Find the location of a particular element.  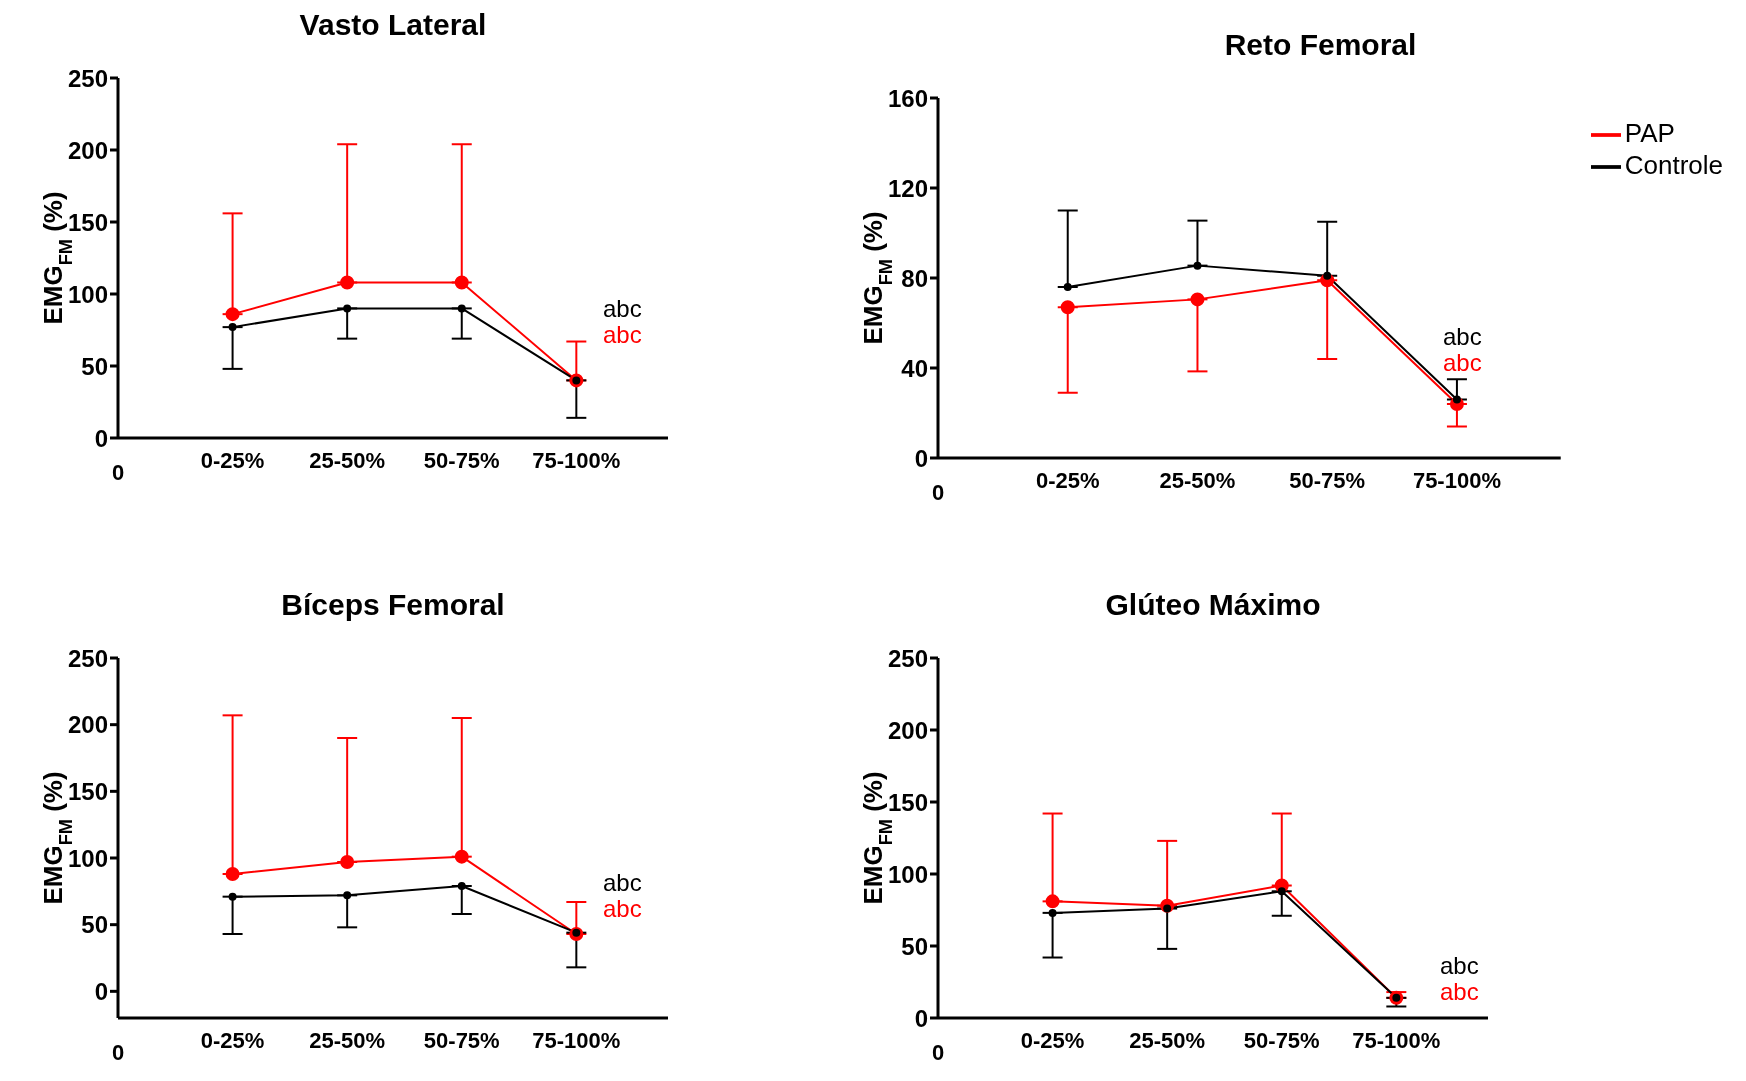

chart-title: Glúteo Máximo is located at coordinates (1213, 605).